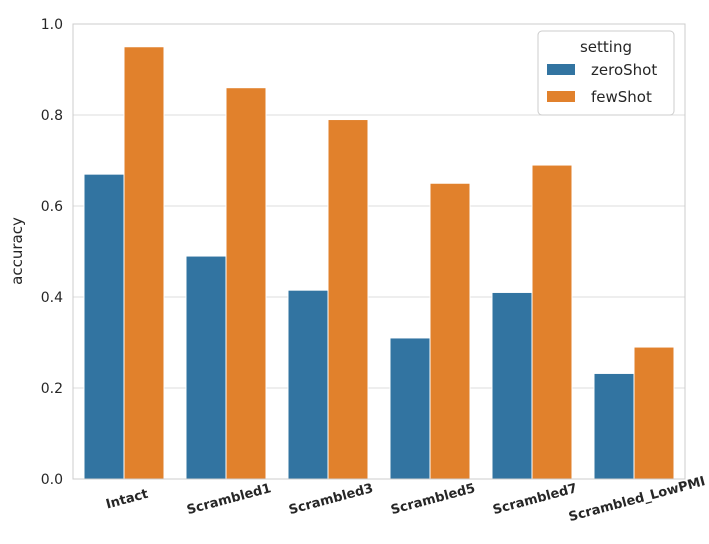  Describe the element at coordinates (229, 499) in the screenshot. I see `x-tick-label: Scrambled1` at that location.